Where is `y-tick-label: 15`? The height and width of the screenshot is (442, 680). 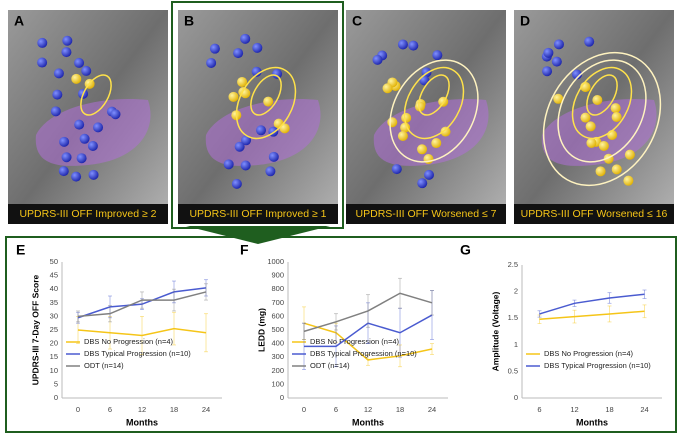 y-tick-label: 15 is located at coordinates (54, 356).